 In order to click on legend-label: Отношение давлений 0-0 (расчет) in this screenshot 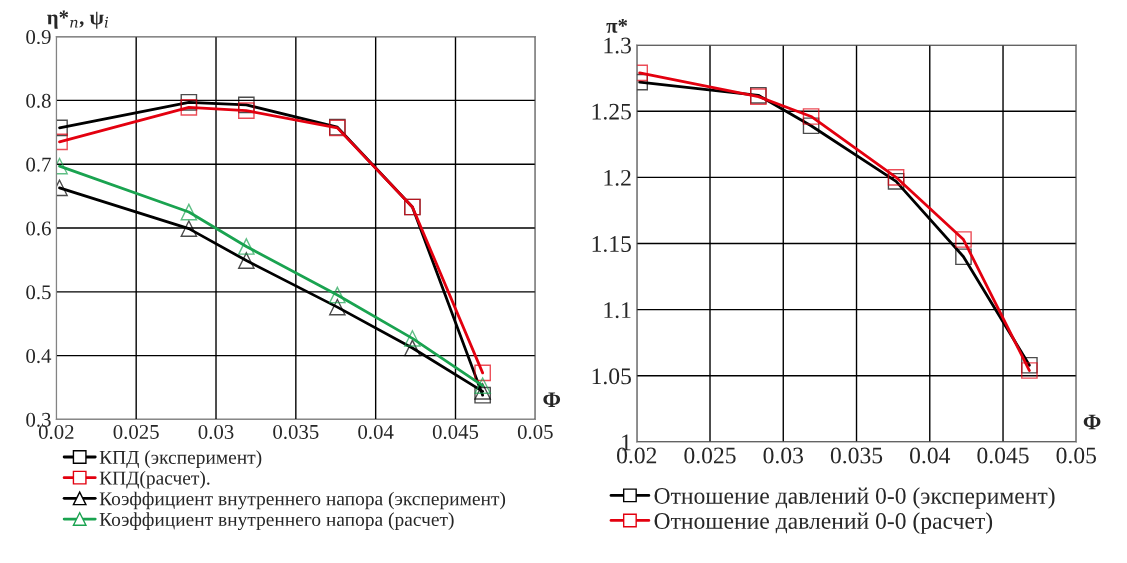, I will do `click(823, 523)`.